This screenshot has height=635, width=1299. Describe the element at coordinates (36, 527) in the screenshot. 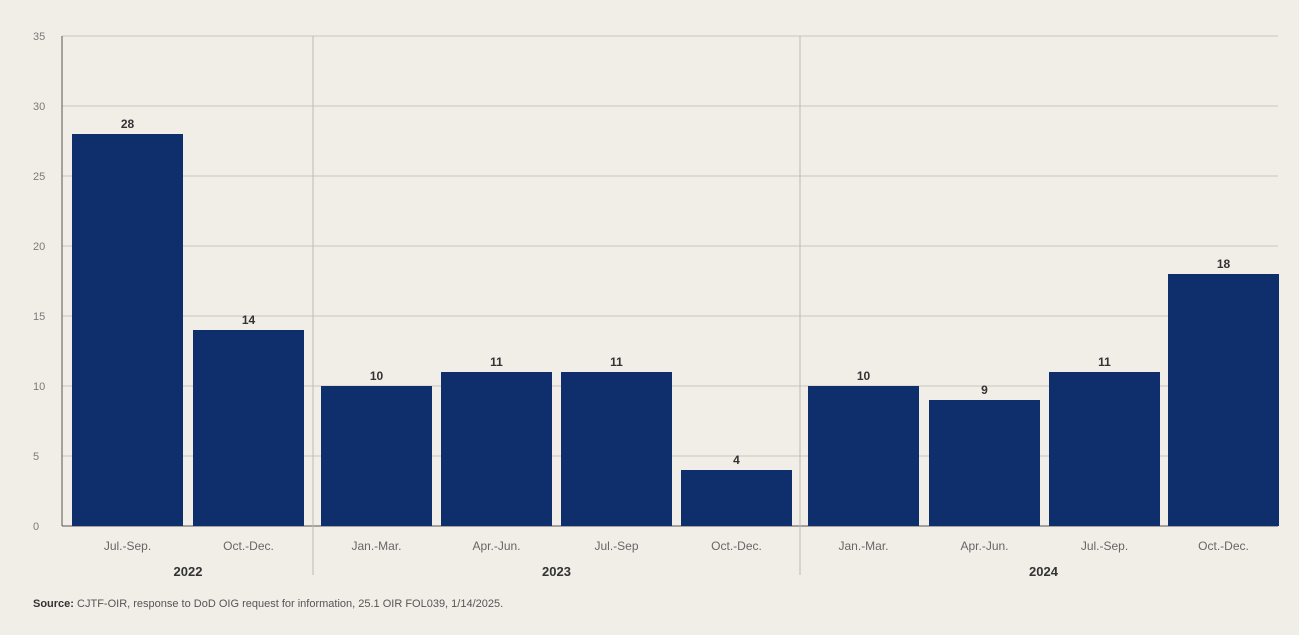

I see `y-tick-label: 0` at that location.